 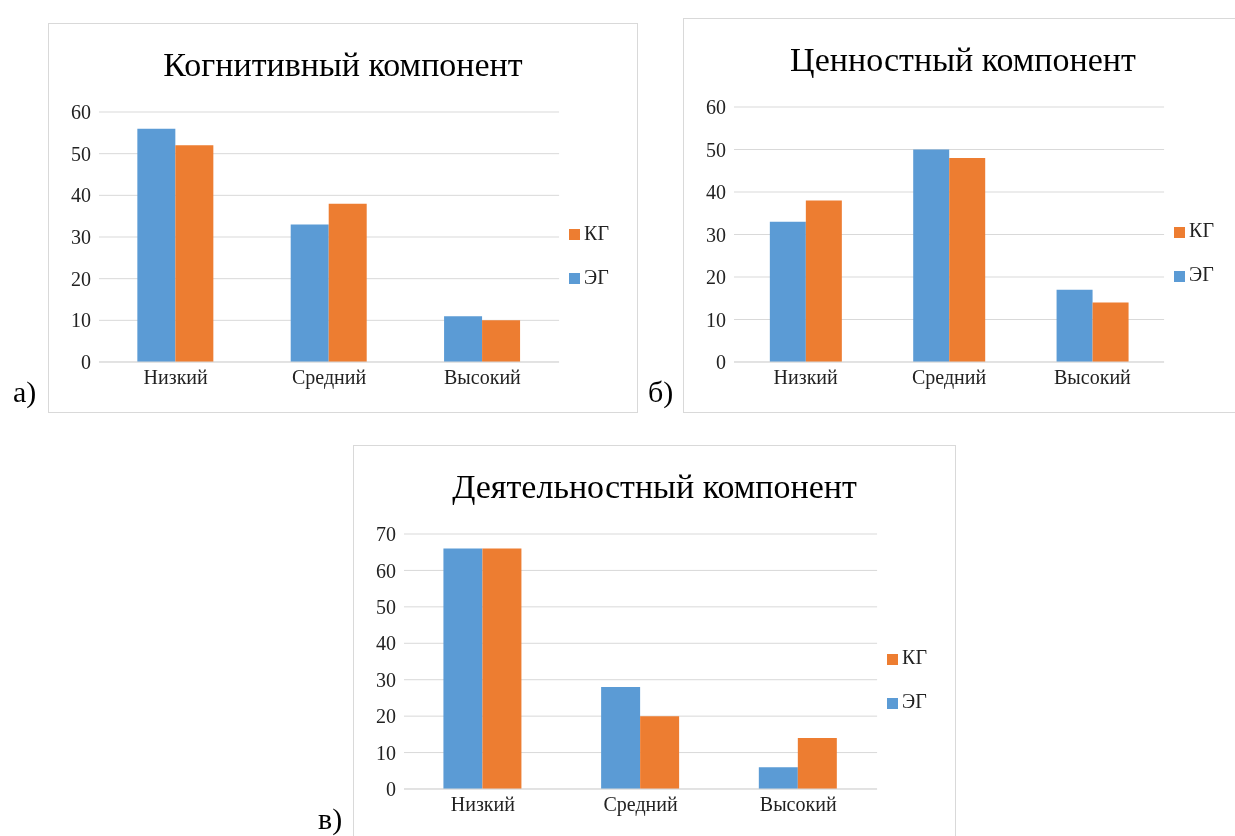 I want to click on chart-title: Деятельностный компонент, so click(x=654, y=487).